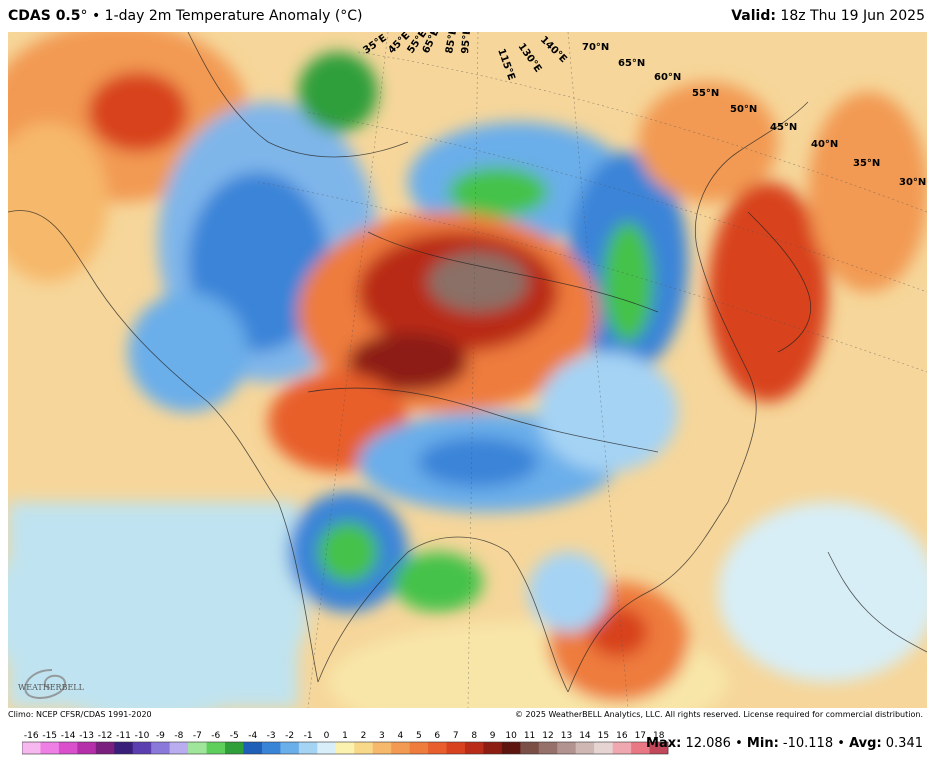 Image resolution: width=935 pixels, height=768 pixels. Describe the element at coordinates (743, 109) in the screenshot. I see `lat-label-50: 50°N` at that location.